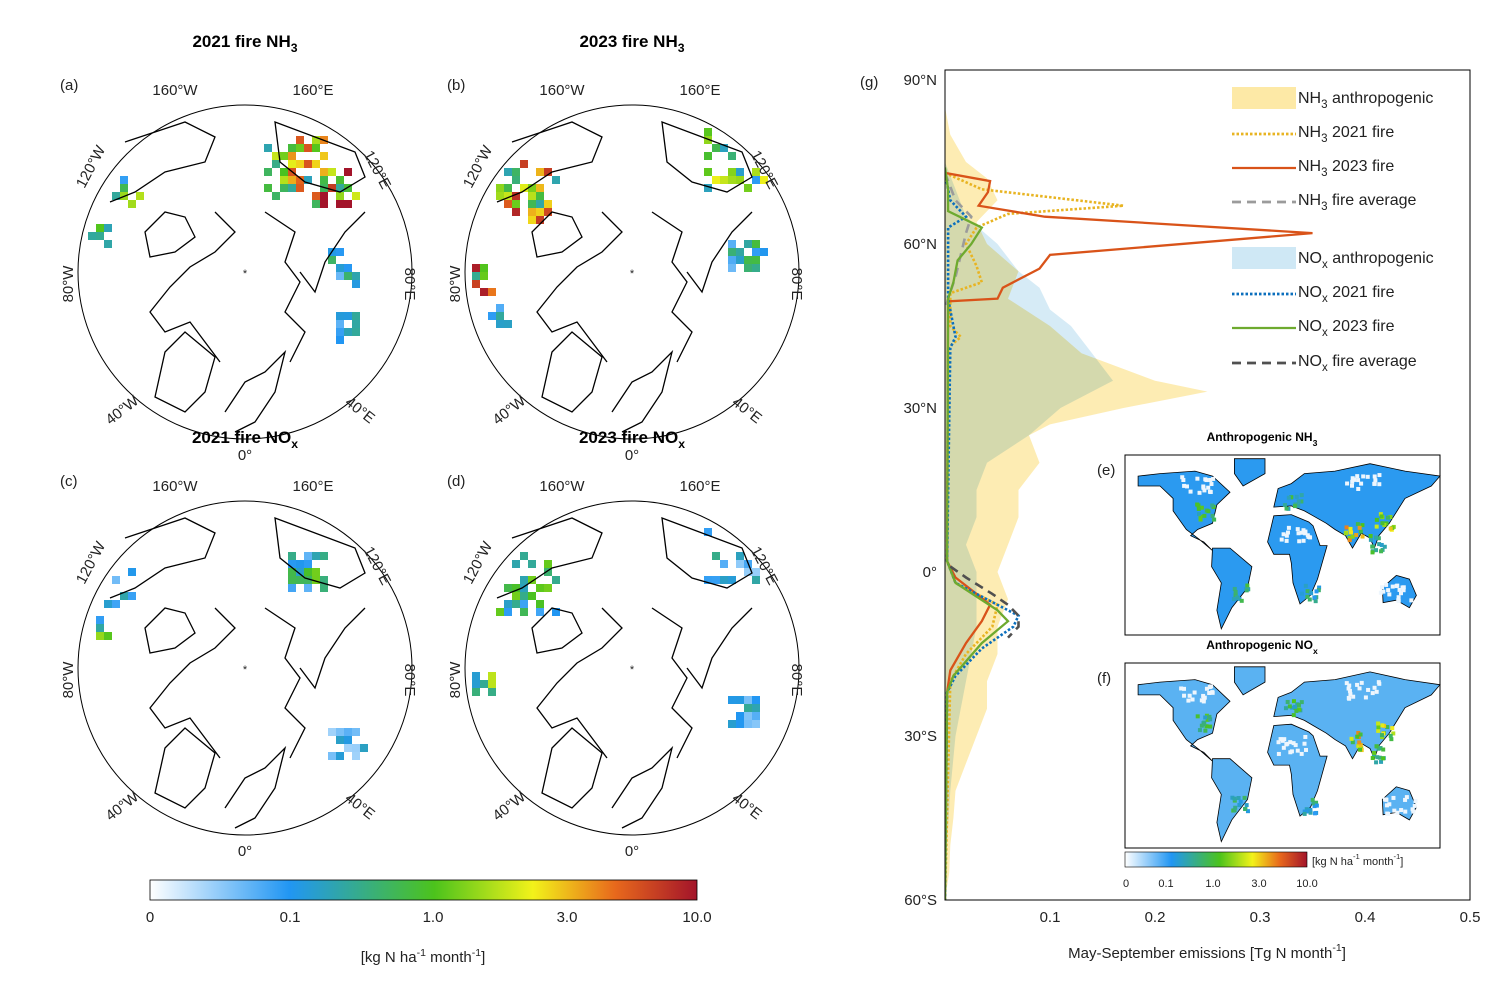 This screenshot has width=1500, height=1000. What do you see at coordinates (562, 486) in the screenshot?
I see `longitude-label: 160°W` at bounding box center [562, 486].